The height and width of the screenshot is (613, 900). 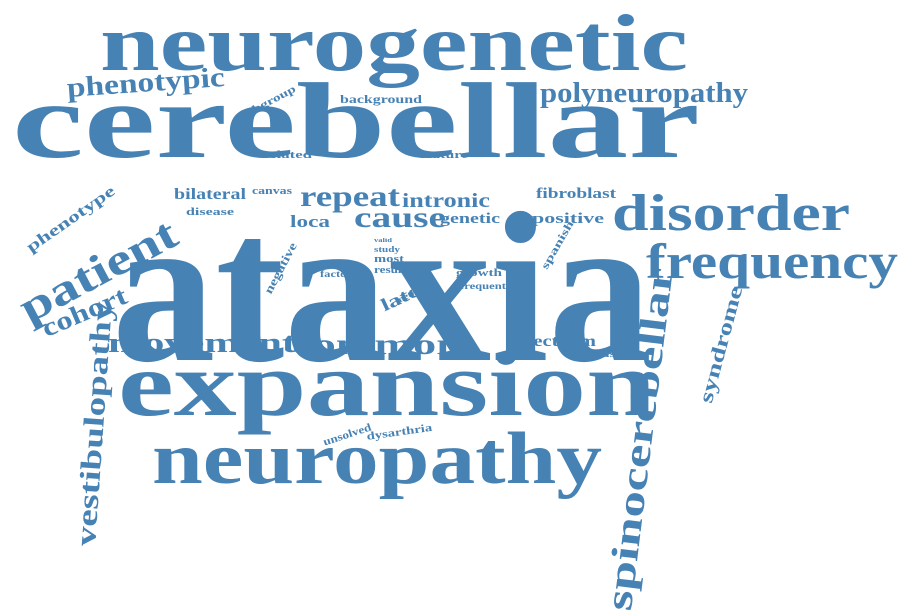 What do you see at coordinates (390, 270) in the screenshot?
I see `word-result: result` at bounding box center [390, 270].